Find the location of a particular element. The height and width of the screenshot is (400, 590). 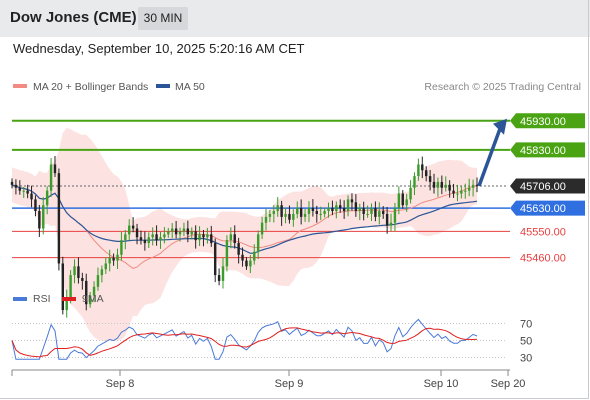

instrument-title: Dow Jones (CME) is located at coordinates (73, 17).